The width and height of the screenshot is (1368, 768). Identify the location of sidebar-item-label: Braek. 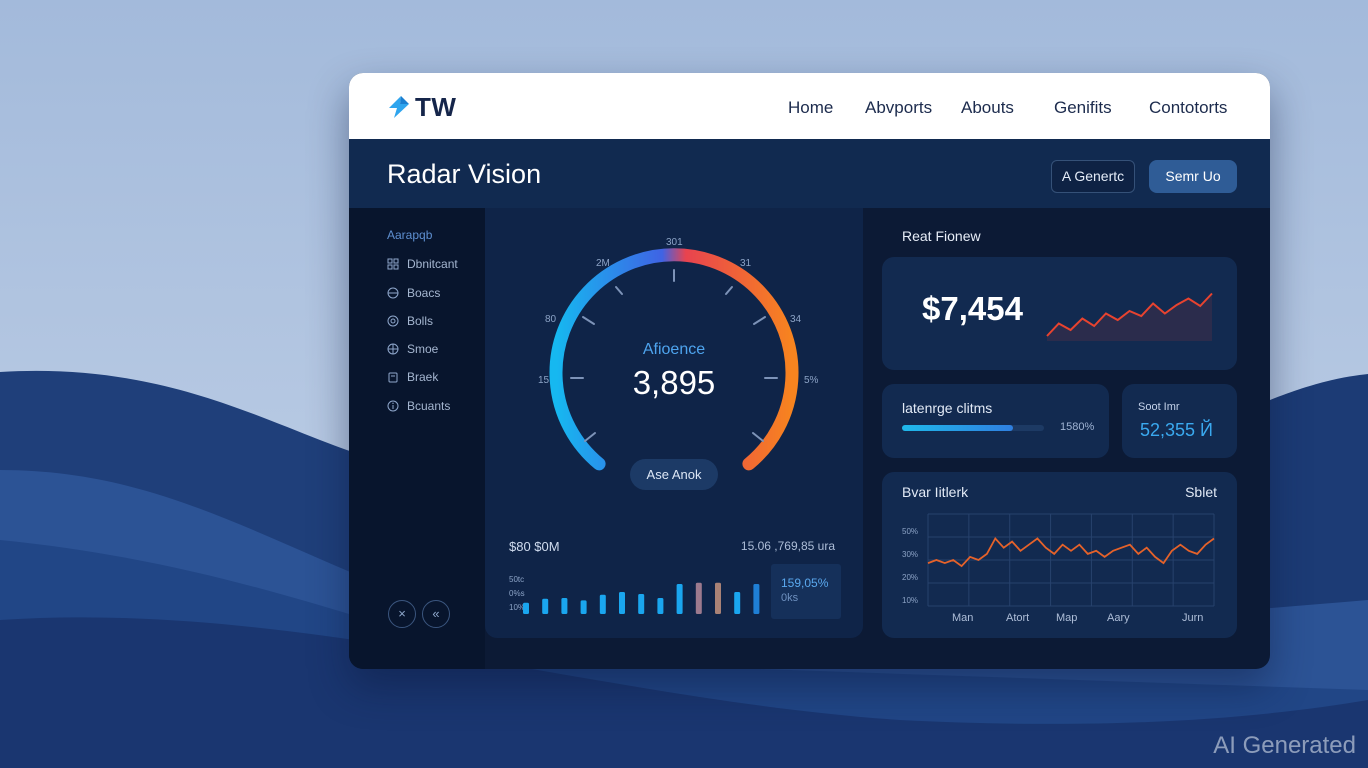
(423, 377).